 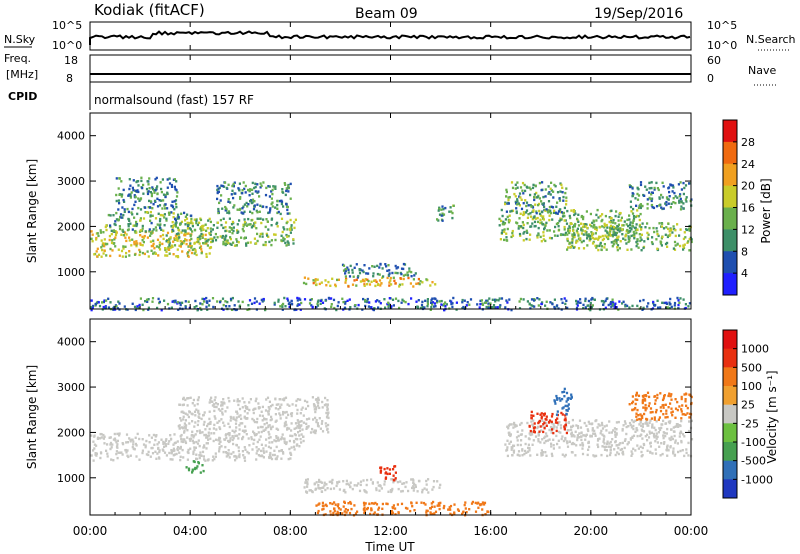 I want to click on vel-cbar-tick-4: -25, so click(x=750, y=423).